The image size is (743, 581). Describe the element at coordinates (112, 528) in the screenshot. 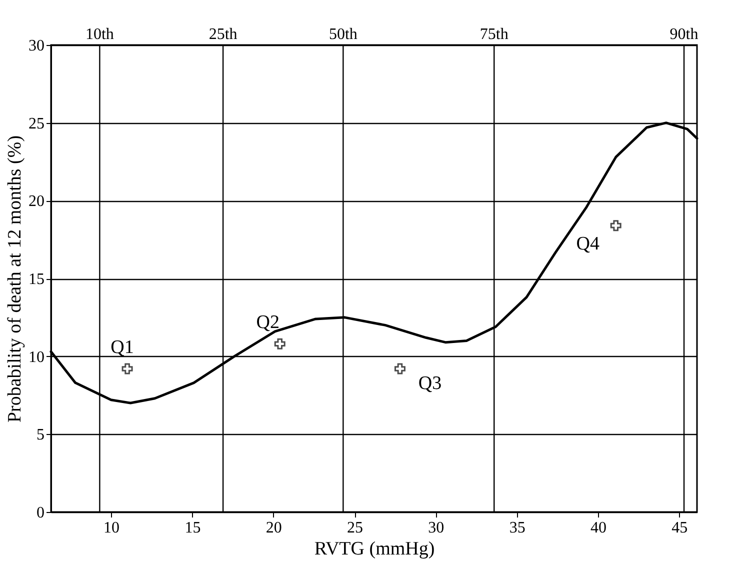

I see `x-tick-label: 10` at that location.